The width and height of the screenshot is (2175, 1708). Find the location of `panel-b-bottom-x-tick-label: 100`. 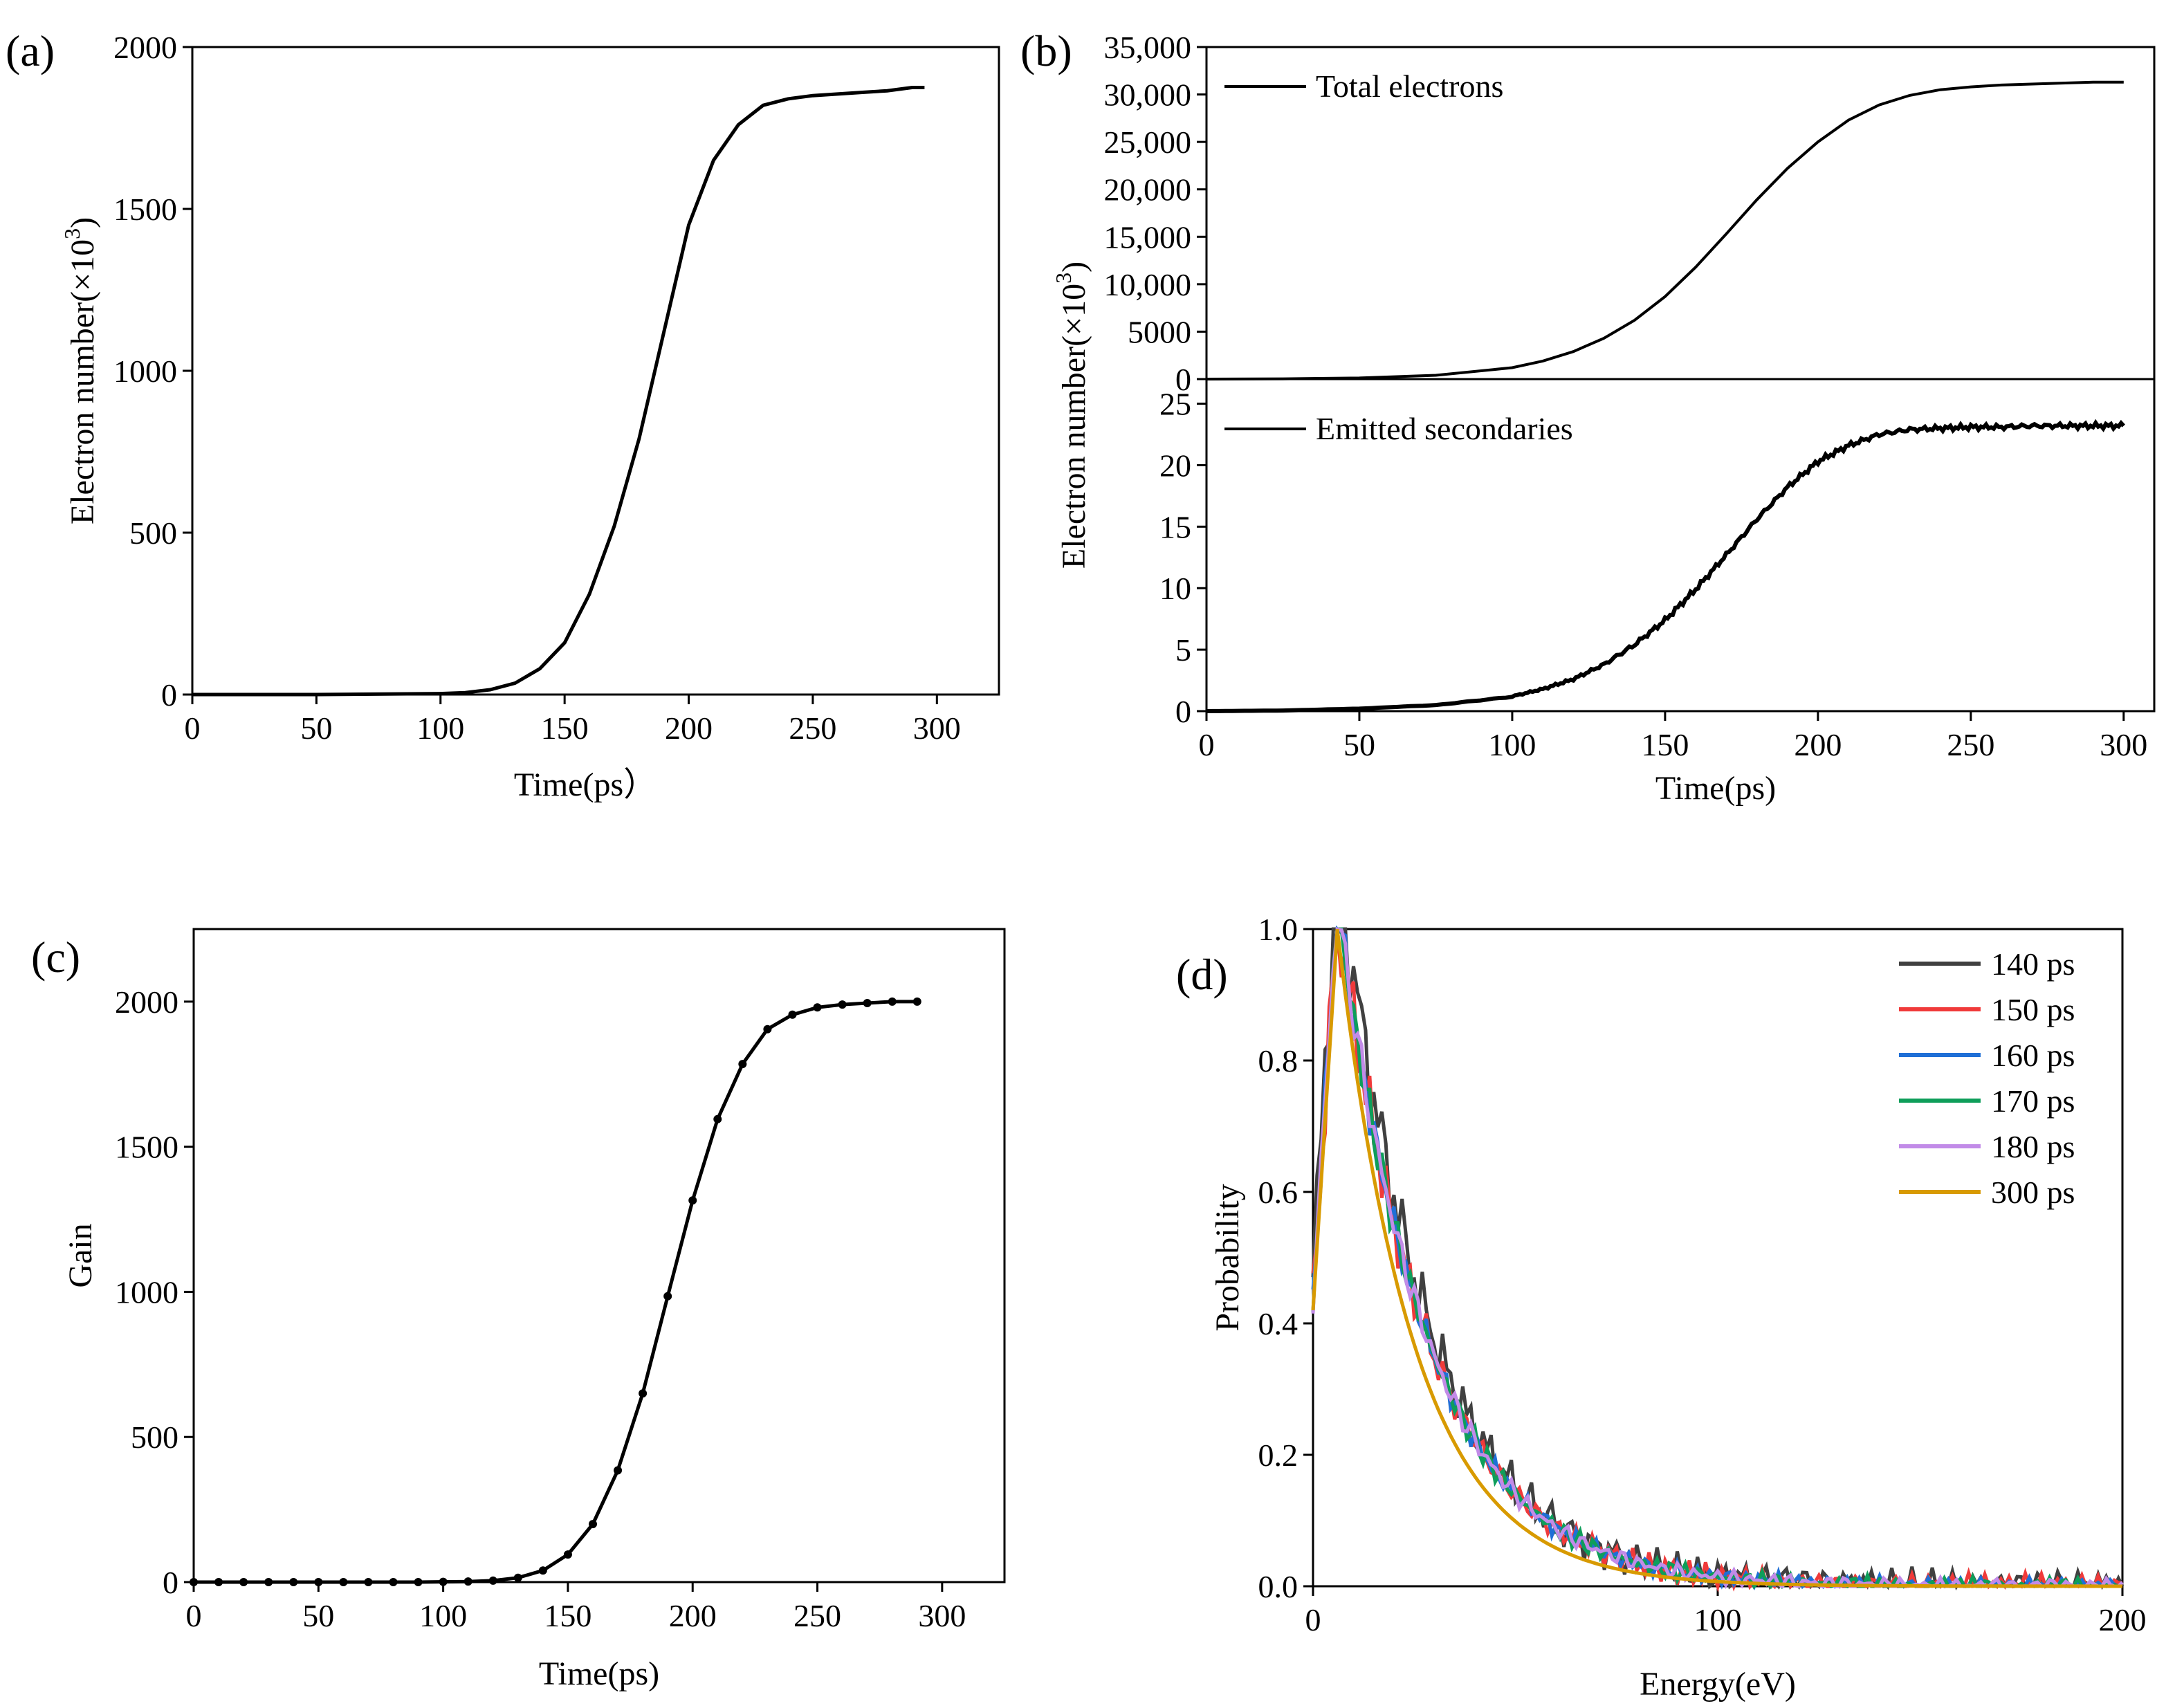

panel-b-bottom-x-tick-label: 100 is located at coordinates (1512, 744).